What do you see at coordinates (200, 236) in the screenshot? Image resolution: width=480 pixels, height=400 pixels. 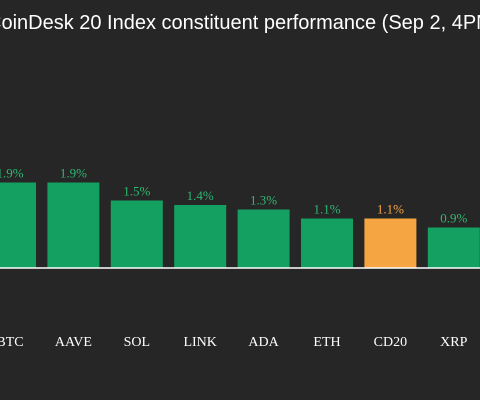 I see `bar-link` at bounding box center [200, 236].